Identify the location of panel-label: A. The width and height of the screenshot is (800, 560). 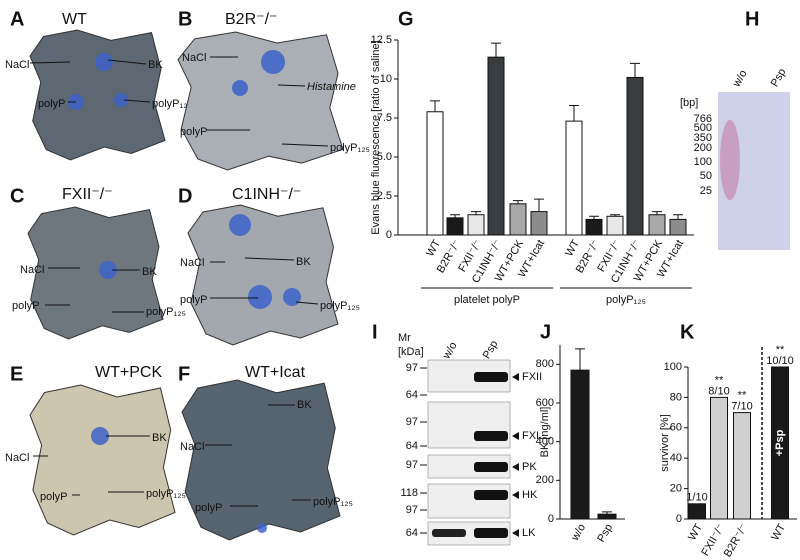
(17, 19).